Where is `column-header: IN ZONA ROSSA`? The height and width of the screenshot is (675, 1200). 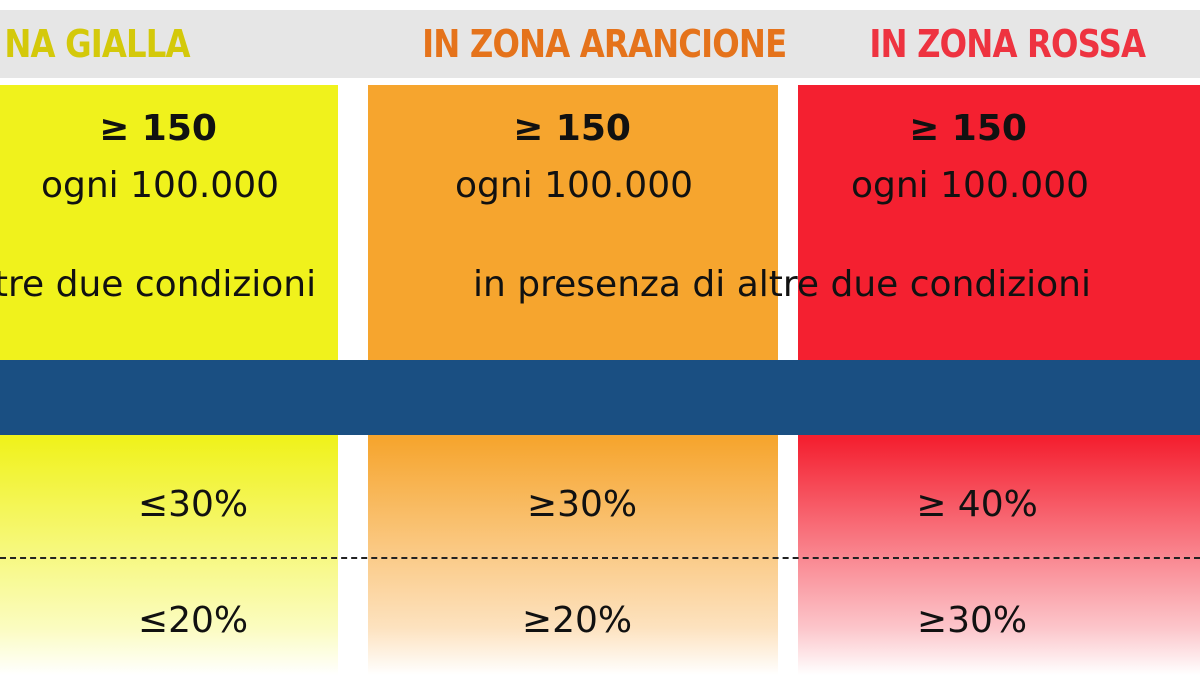
column-header: IN ZONA ROSSA is located at coordinates (1007, 44).